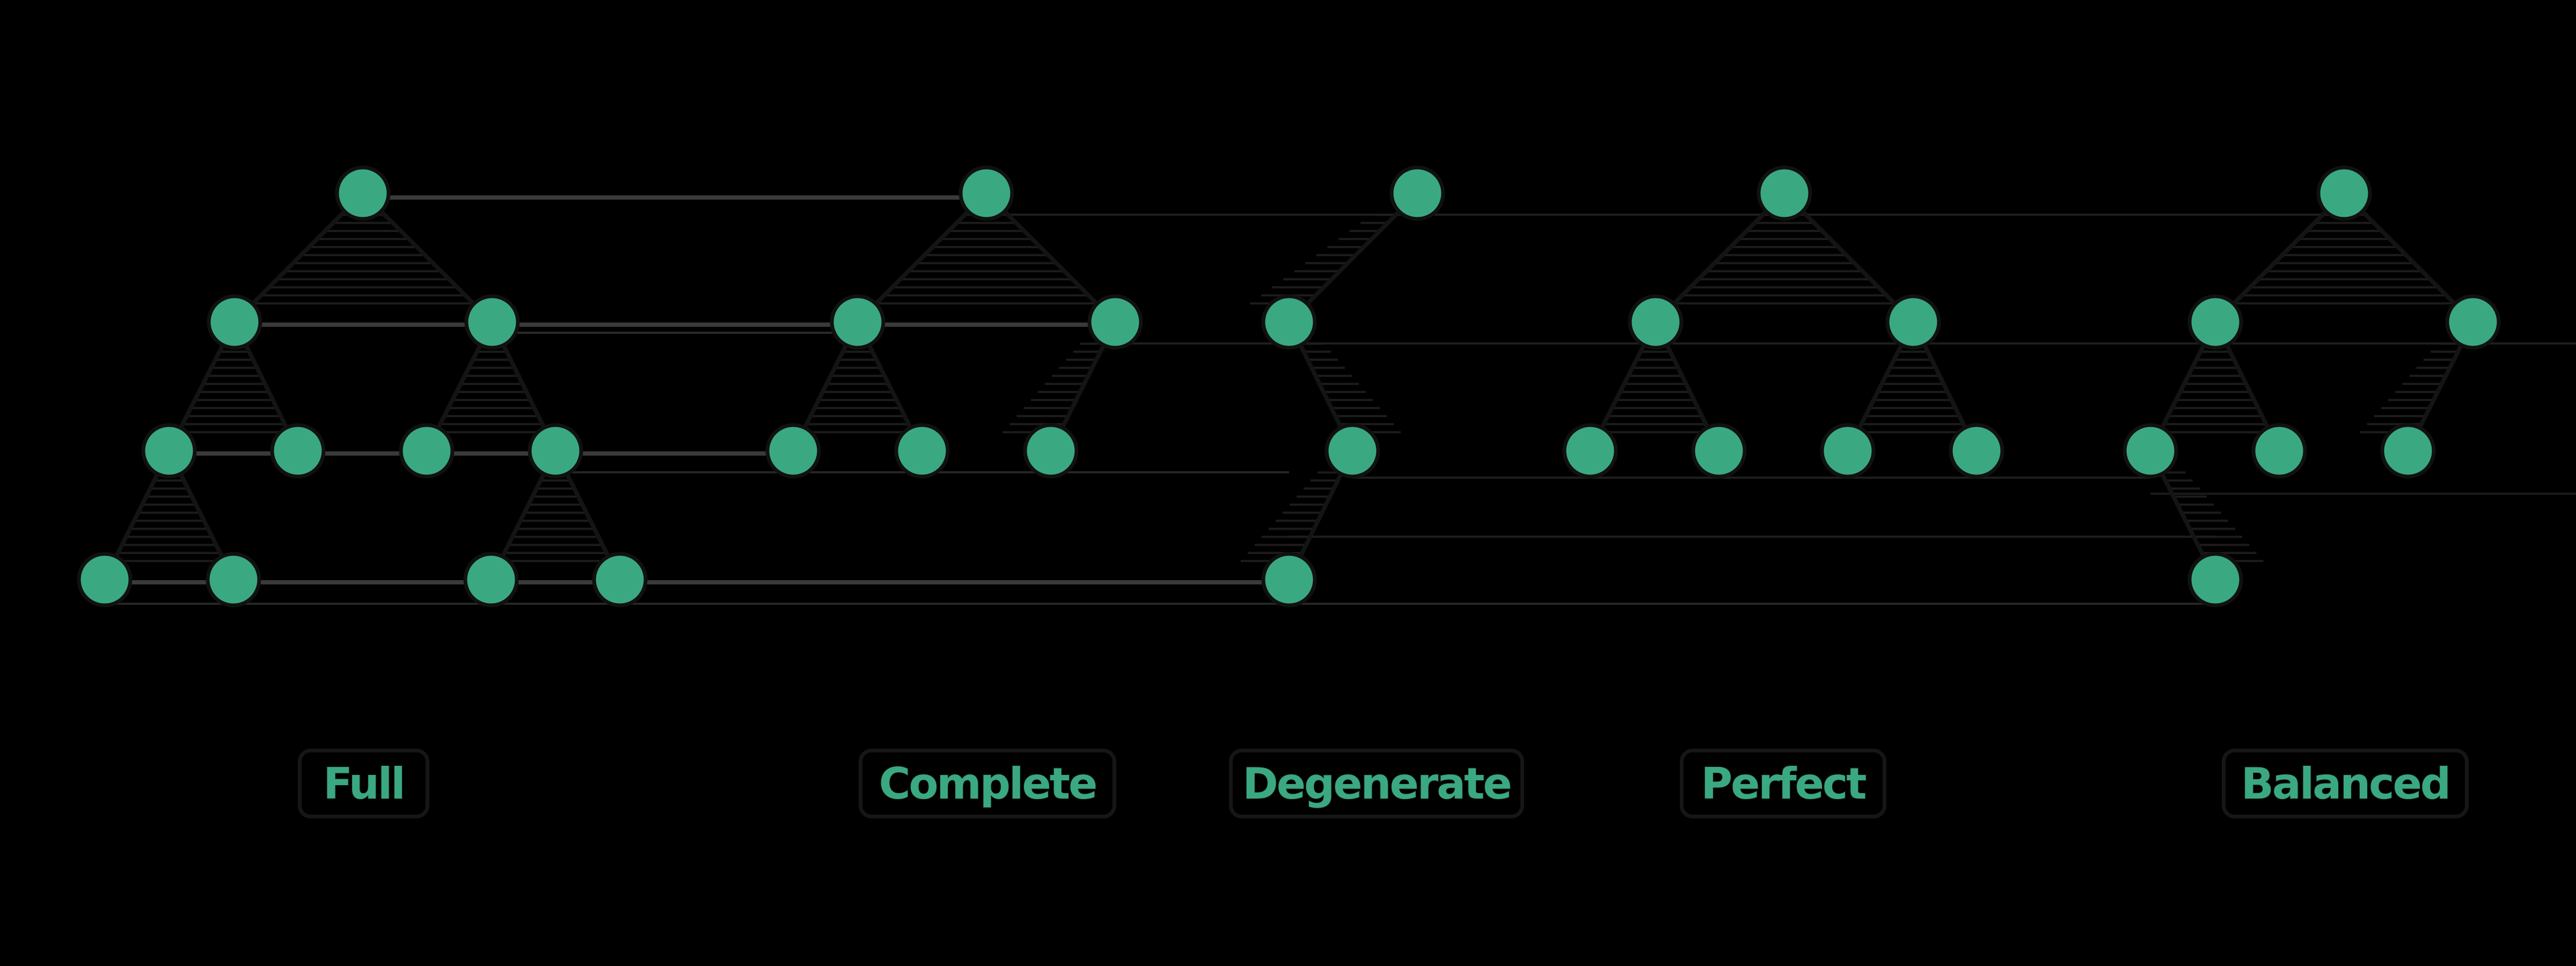  What do you see at coordinates (1719, 451) in the screenshot?
I see `tree-node-perfect-d` at bounding box center [1719, 451].